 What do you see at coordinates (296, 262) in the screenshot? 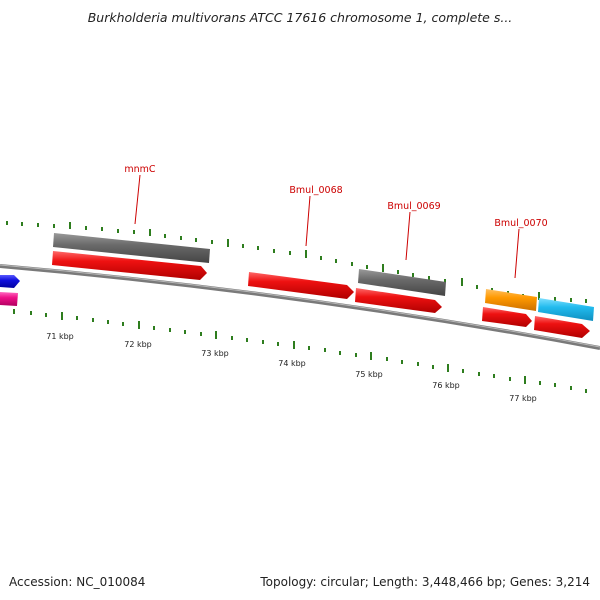
I see `upper-tick-ring` at bounding box center [296, 262].